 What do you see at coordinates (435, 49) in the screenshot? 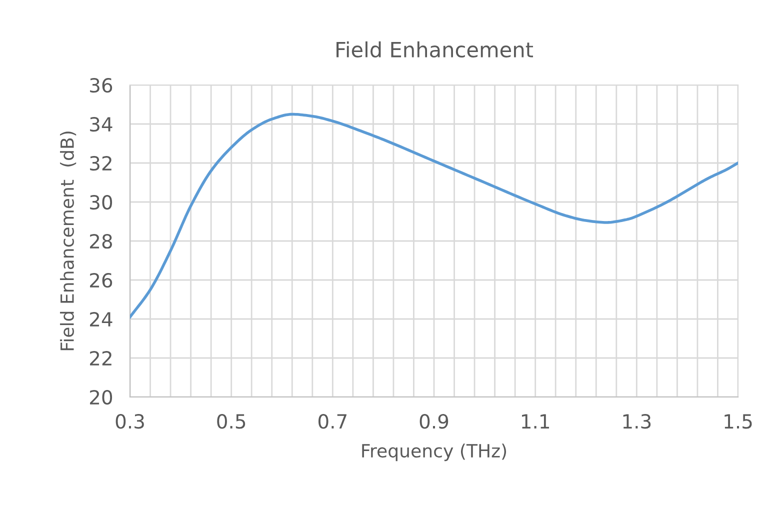
I see `chart-title: Field Enhancement` at bounding box center [435, 49].